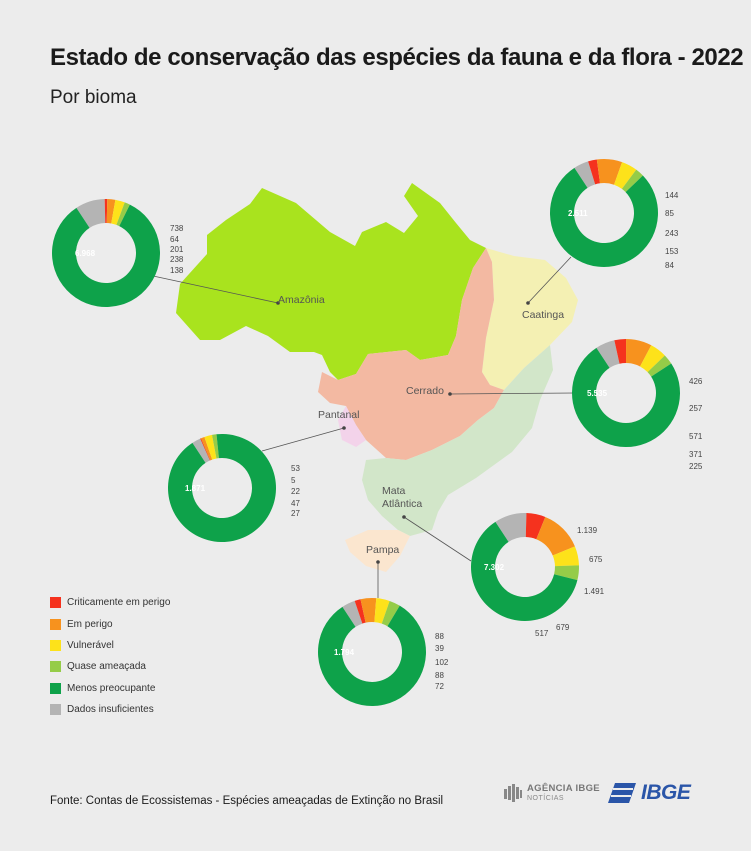 This screenshot has width=751, height=851. What do you see at coordinates (110, 688) in the screenshot?
I see `legend-item-menos: Menos preocupante` at bounding box center [110, 688].